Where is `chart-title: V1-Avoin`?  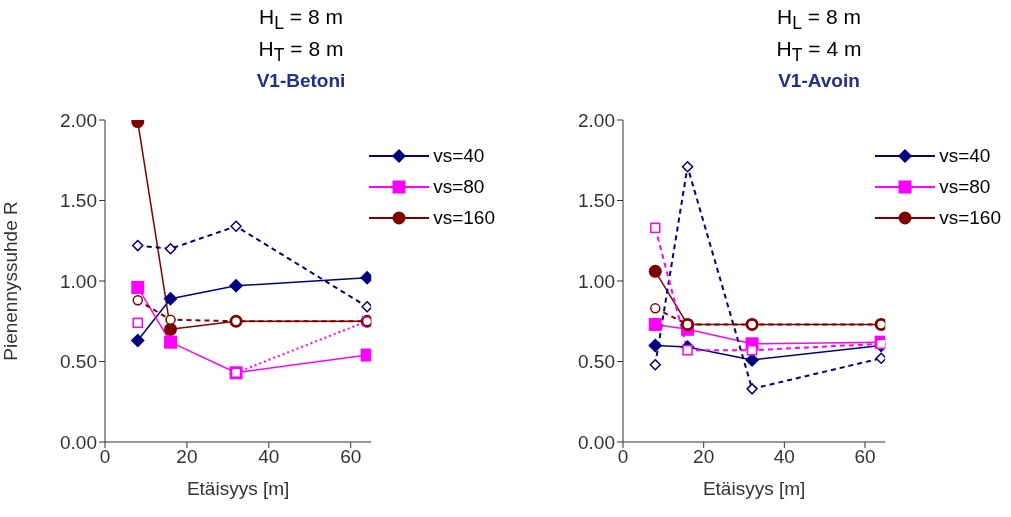
chart-title: V1-Avoin is located at coordinates (819, 81).